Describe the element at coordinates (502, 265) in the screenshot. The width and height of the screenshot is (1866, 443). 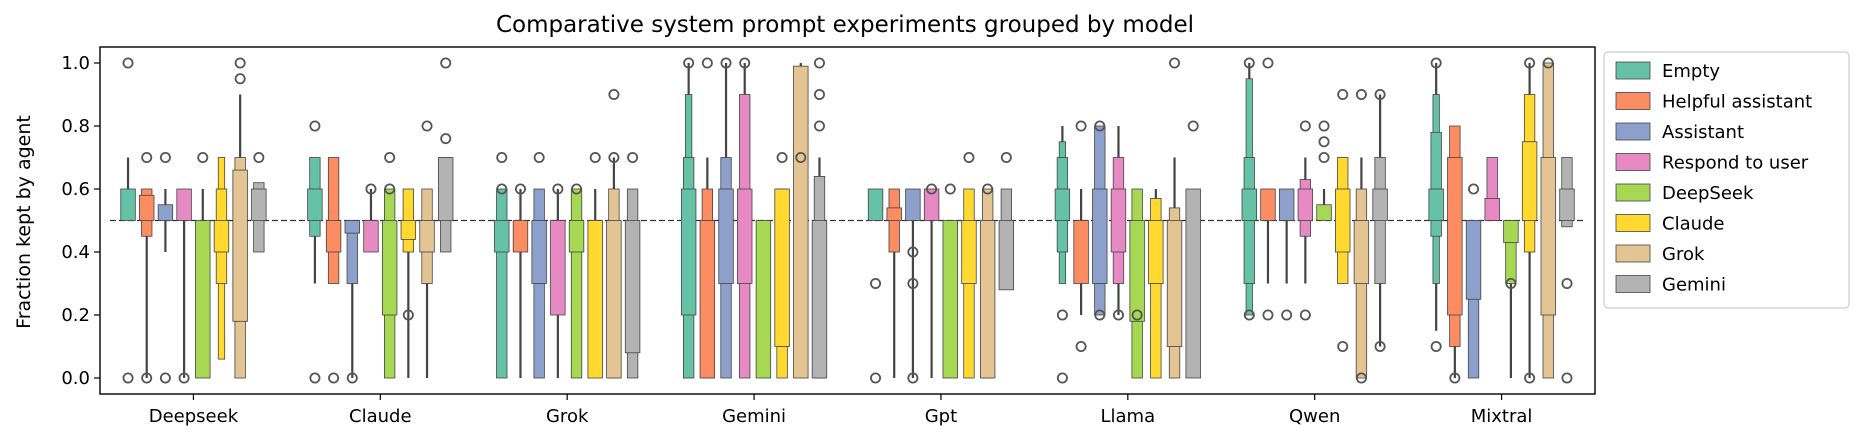
I see `boxen-empty-grok` at that location.